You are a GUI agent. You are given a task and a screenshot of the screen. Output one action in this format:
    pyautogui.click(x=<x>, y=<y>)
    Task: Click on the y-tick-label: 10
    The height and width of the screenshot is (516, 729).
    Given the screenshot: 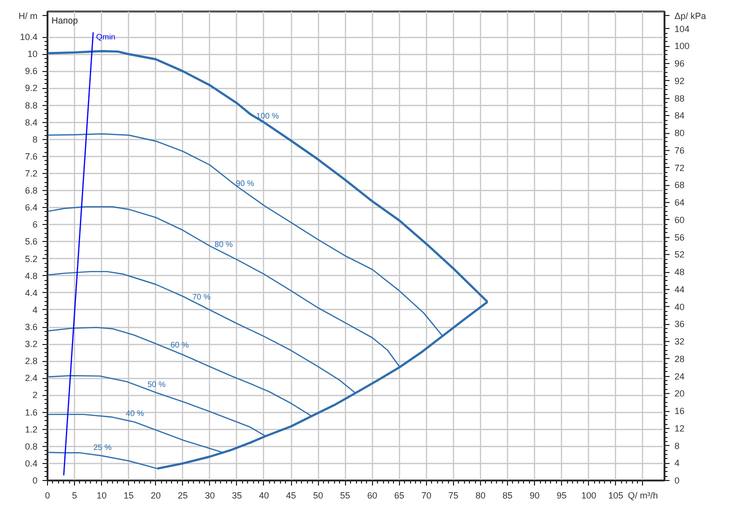 What is the action you would take?
    pyautogui.click(x=32, y=54)
    